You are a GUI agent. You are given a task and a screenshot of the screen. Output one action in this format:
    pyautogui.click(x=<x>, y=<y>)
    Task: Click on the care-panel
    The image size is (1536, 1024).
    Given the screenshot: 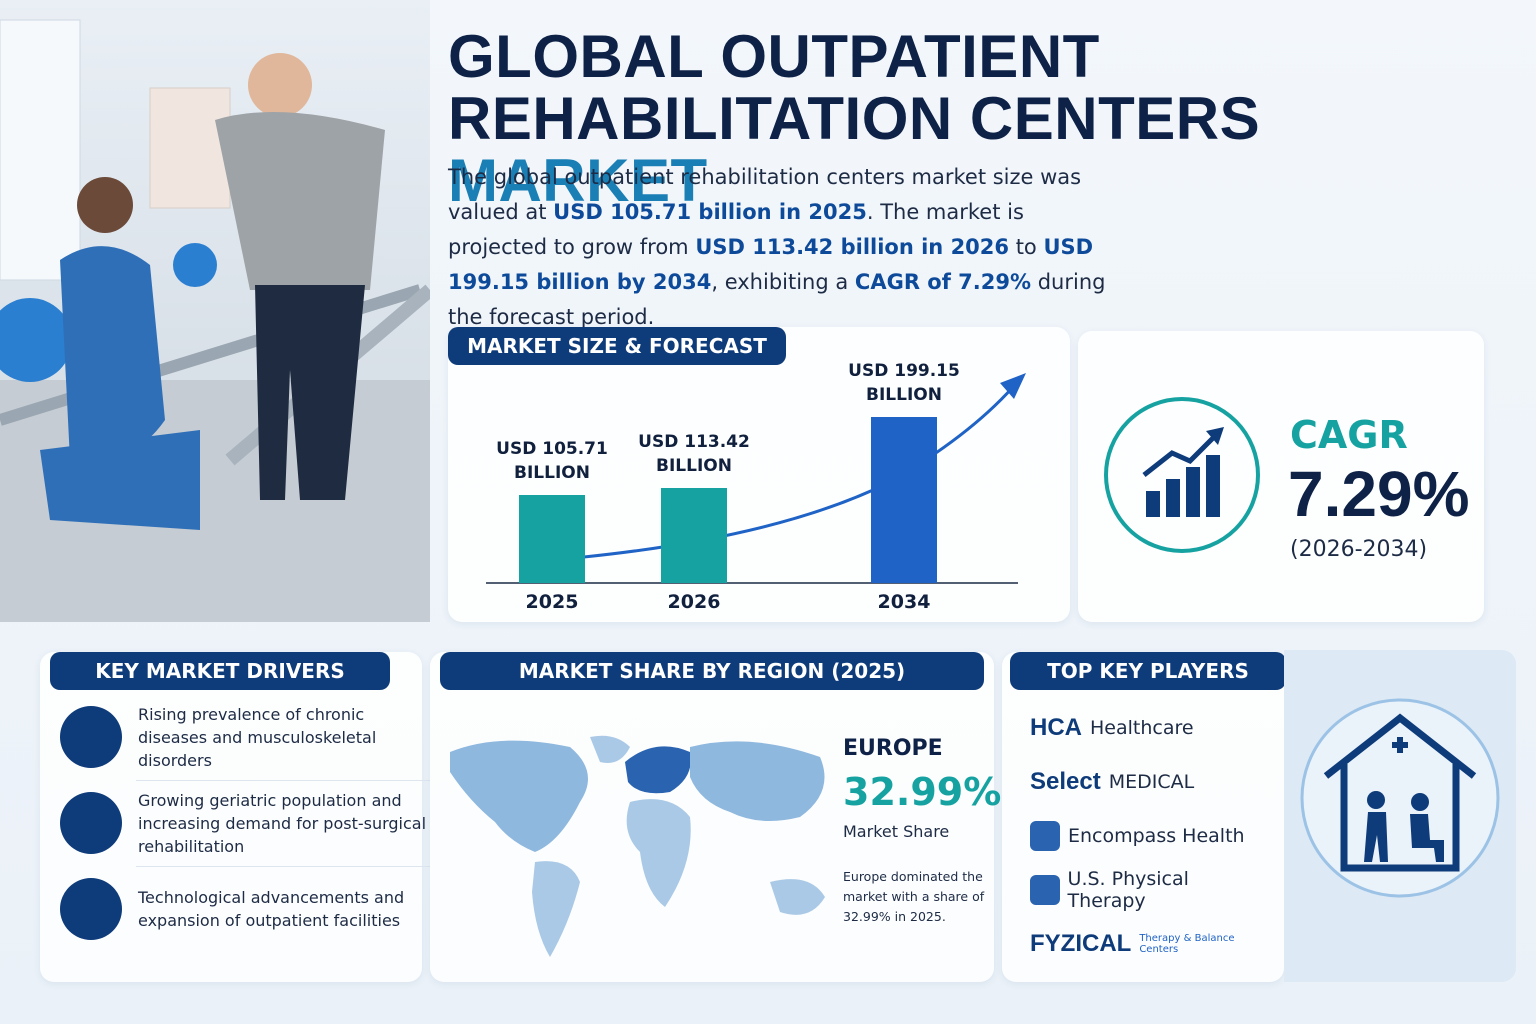 What is the action you would take?
    pyautogui.click(x=1400, y=816)
    